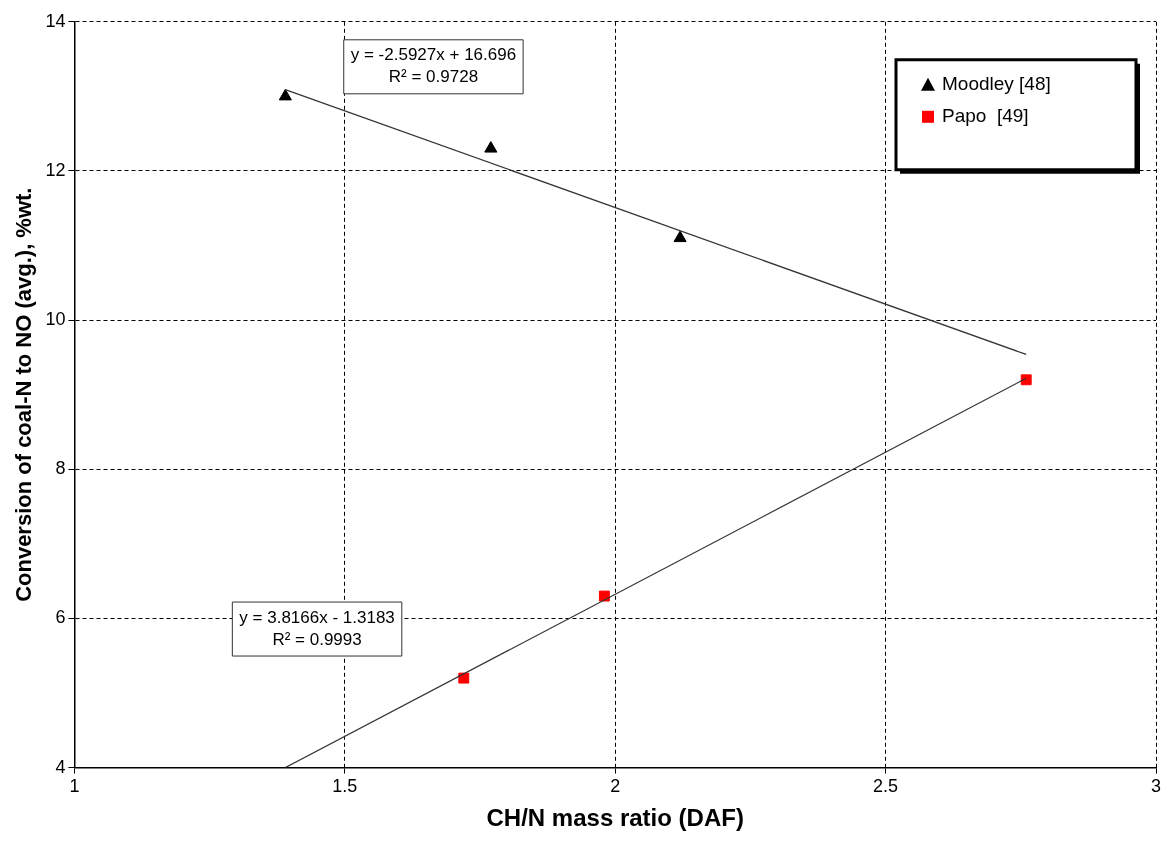  What do you see at coordinates (74, 786) in the screenshot?
I see `x-tick-label: 1` at bounding box center [74, 786].